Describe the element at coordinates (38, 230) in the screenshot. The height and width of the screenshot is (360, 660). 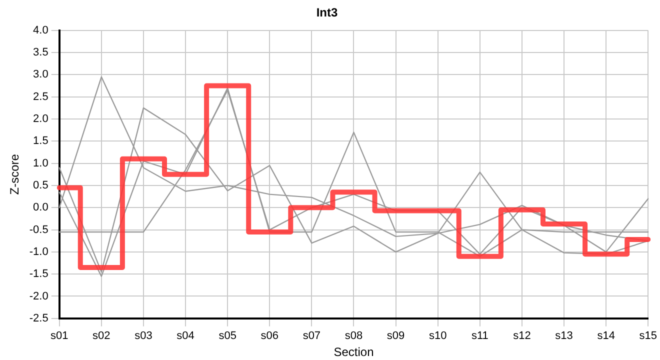
I see `y-tick-label: -0.5` at that location.